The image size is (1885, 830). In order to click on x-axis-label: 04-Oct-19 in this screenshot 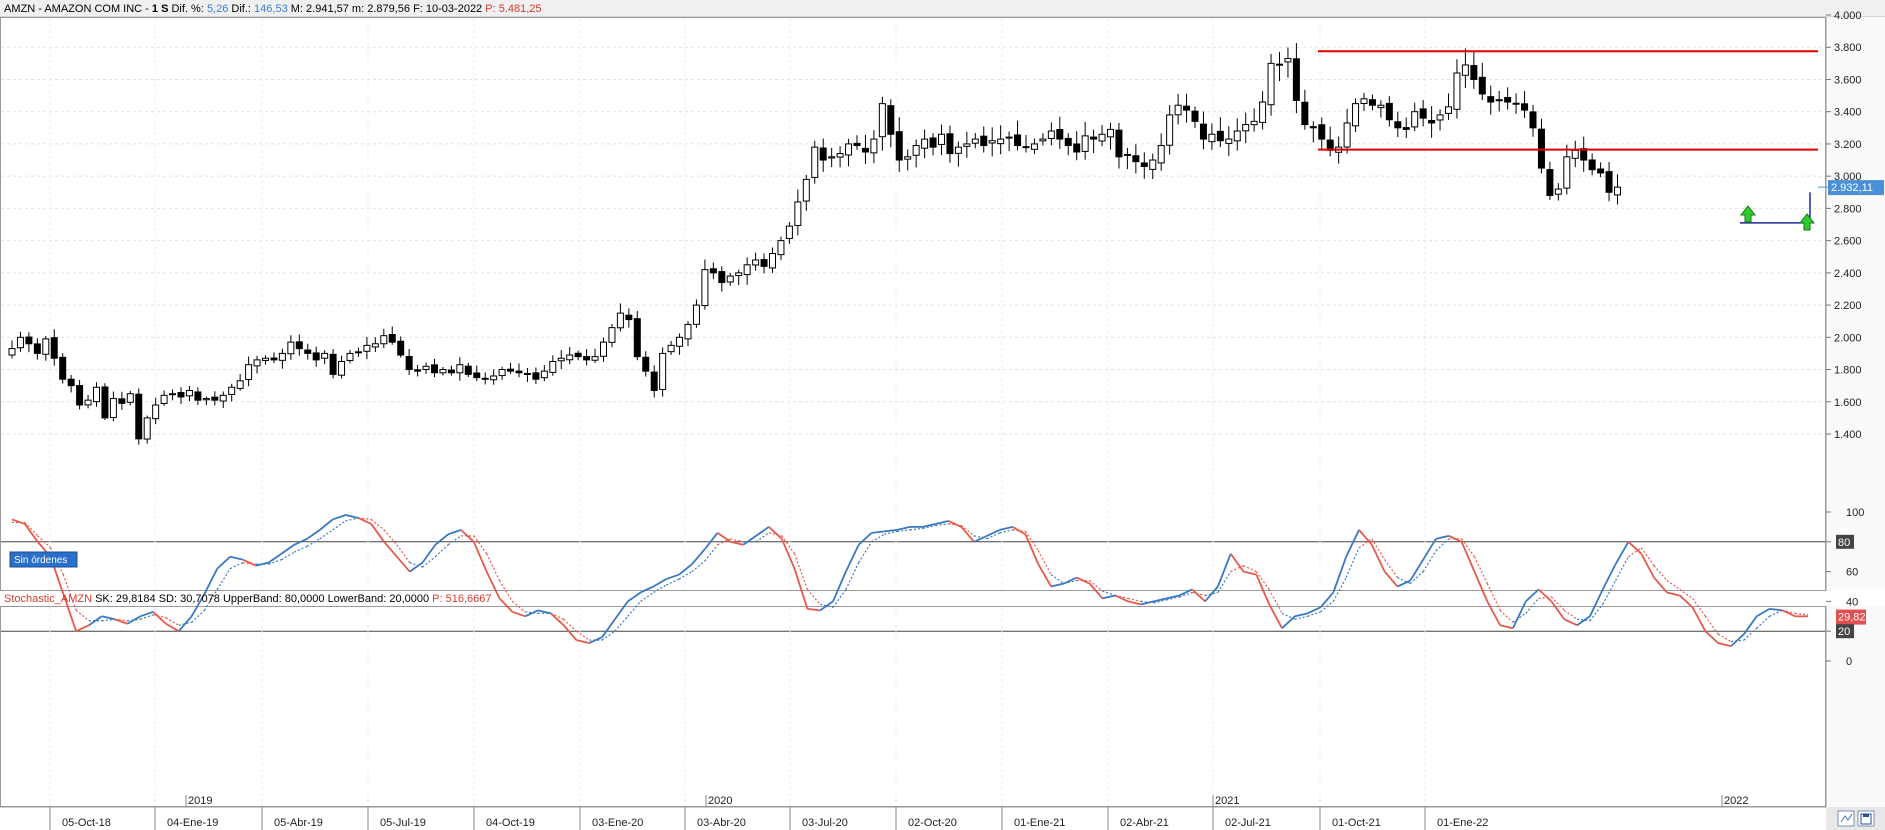, I will do `click(510, 823)`.